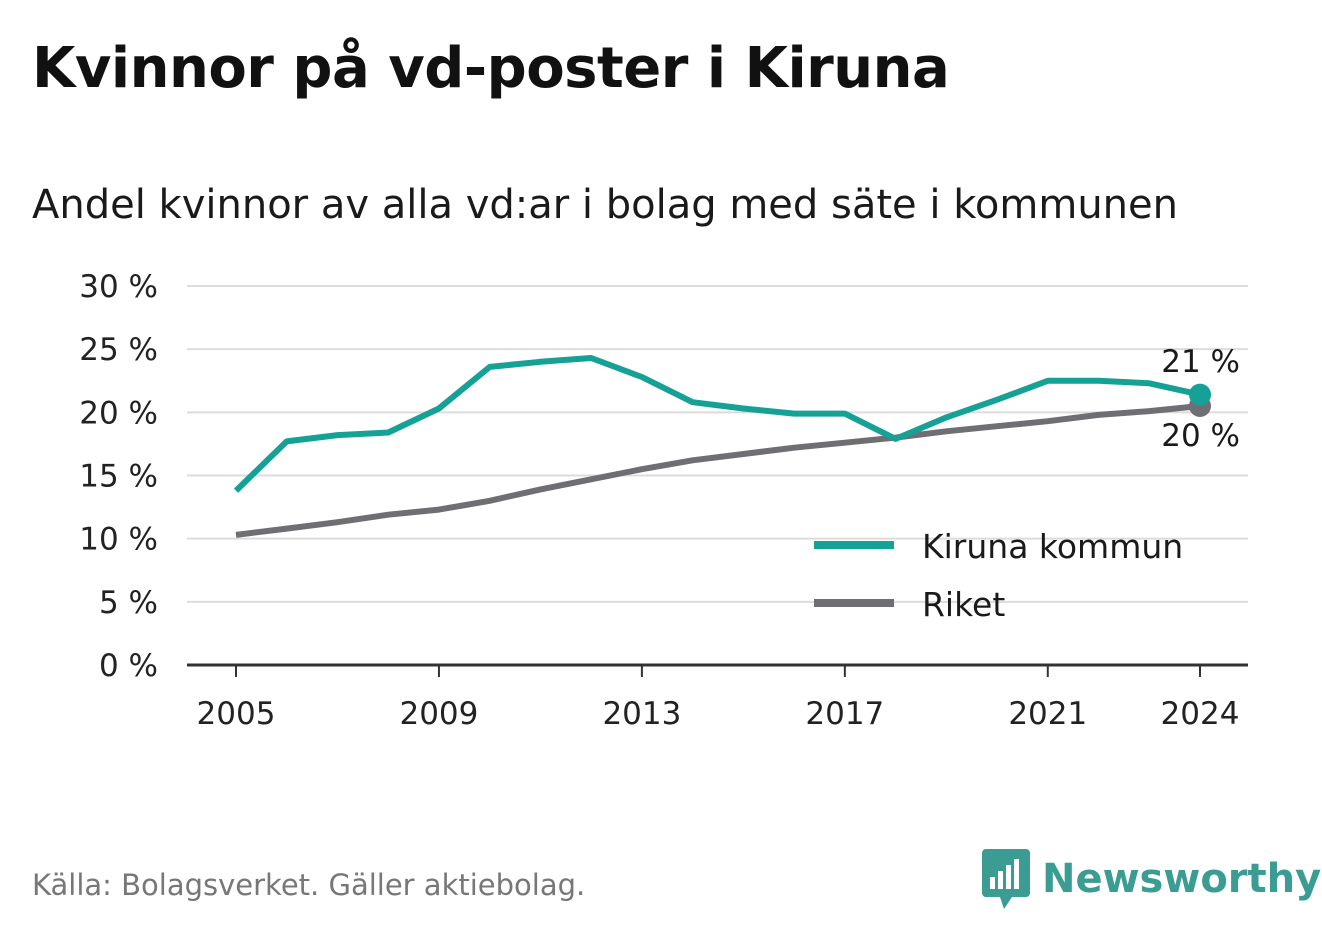 The image size is (1322, 939). I want to click on series-line-riket, so click(718, 470).